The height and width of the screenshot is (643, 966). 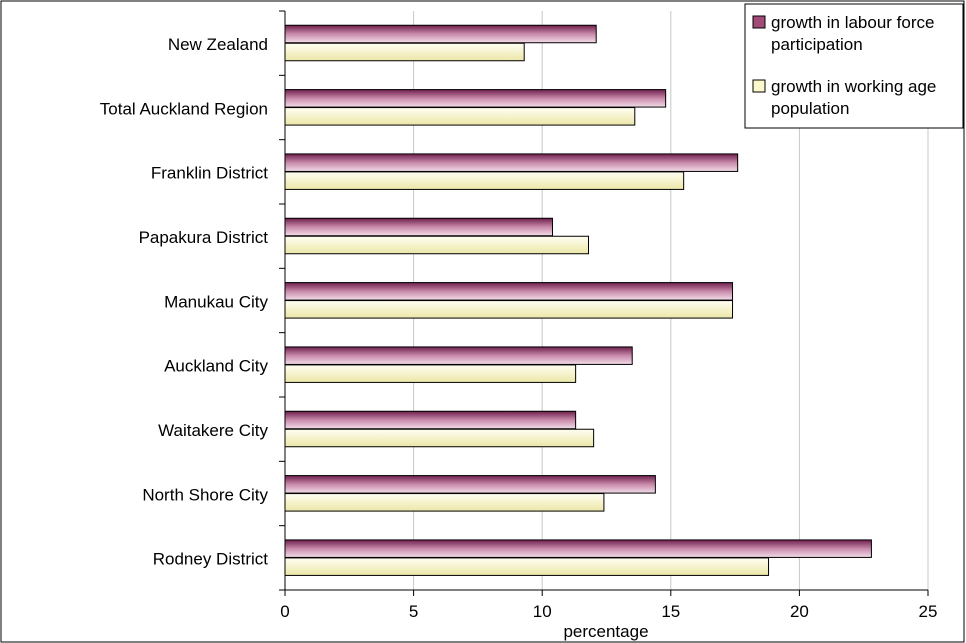 What do you see at coordinates (218, 44) in the screenshot?
I see `category-label: New Zealand` at bounding box center [218, 44].